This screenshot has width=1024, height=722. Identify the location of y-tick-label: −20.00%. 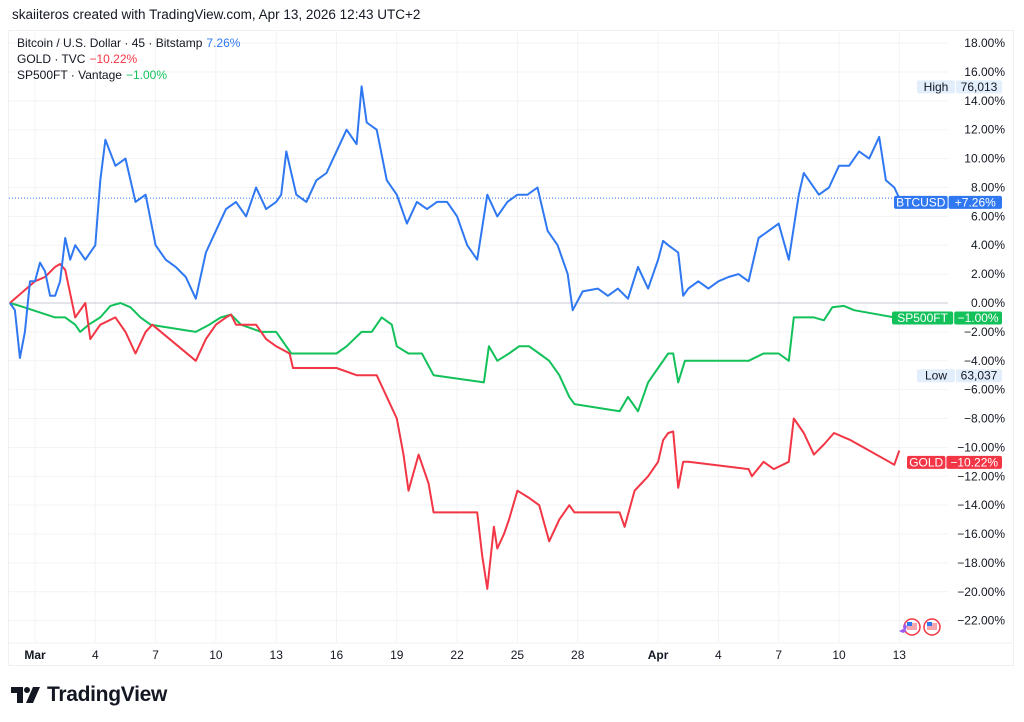
(981, 592).